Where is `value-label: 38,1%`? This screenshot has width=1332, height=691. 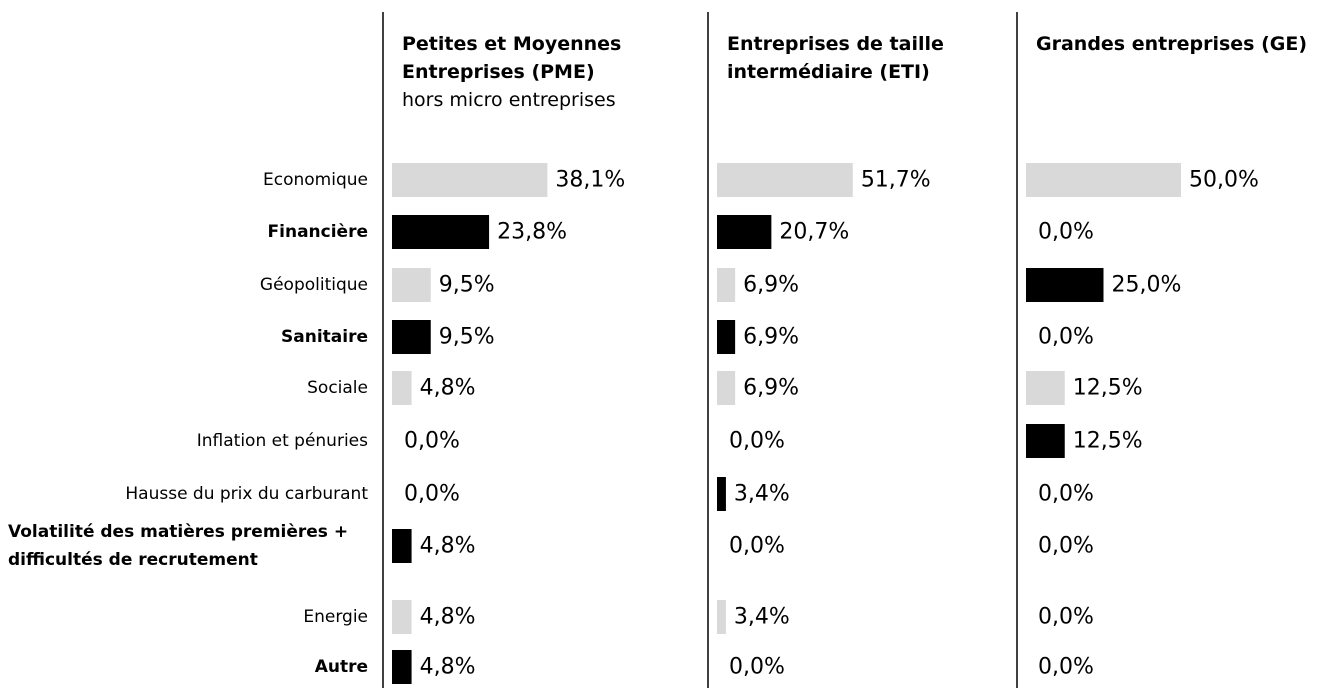
value-label: 38,1% is located at coordinates (590, 180).